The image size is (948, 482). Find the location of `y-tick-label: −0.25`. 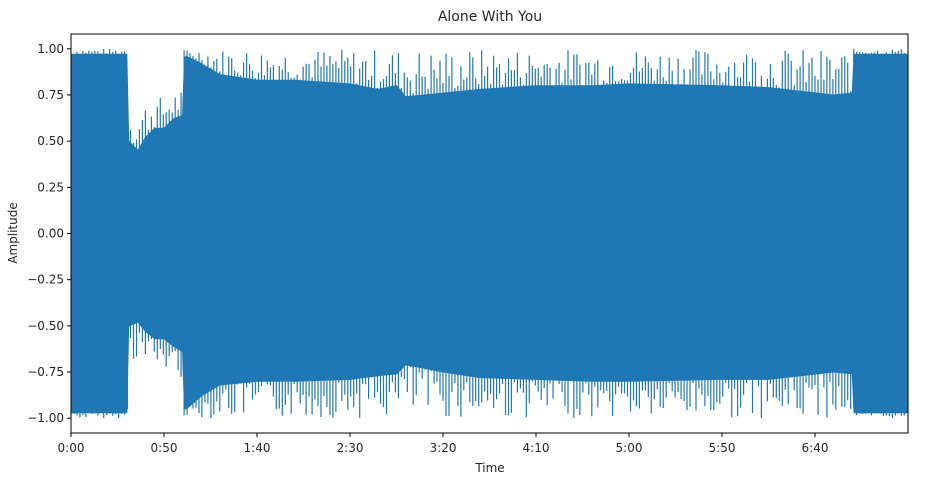

y-tick-label: −0.25 is located at coordinates (45, 280).